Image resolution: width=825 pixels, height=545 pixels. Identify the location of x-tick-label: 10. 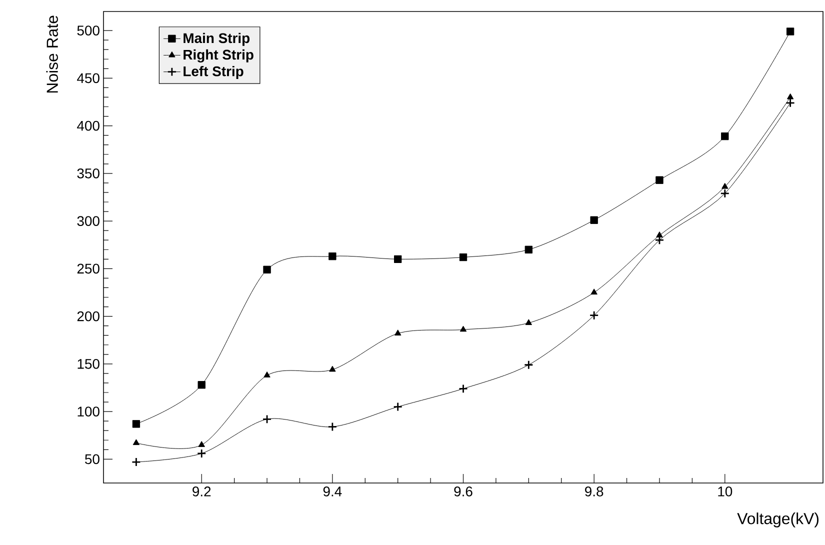
(725, 491).